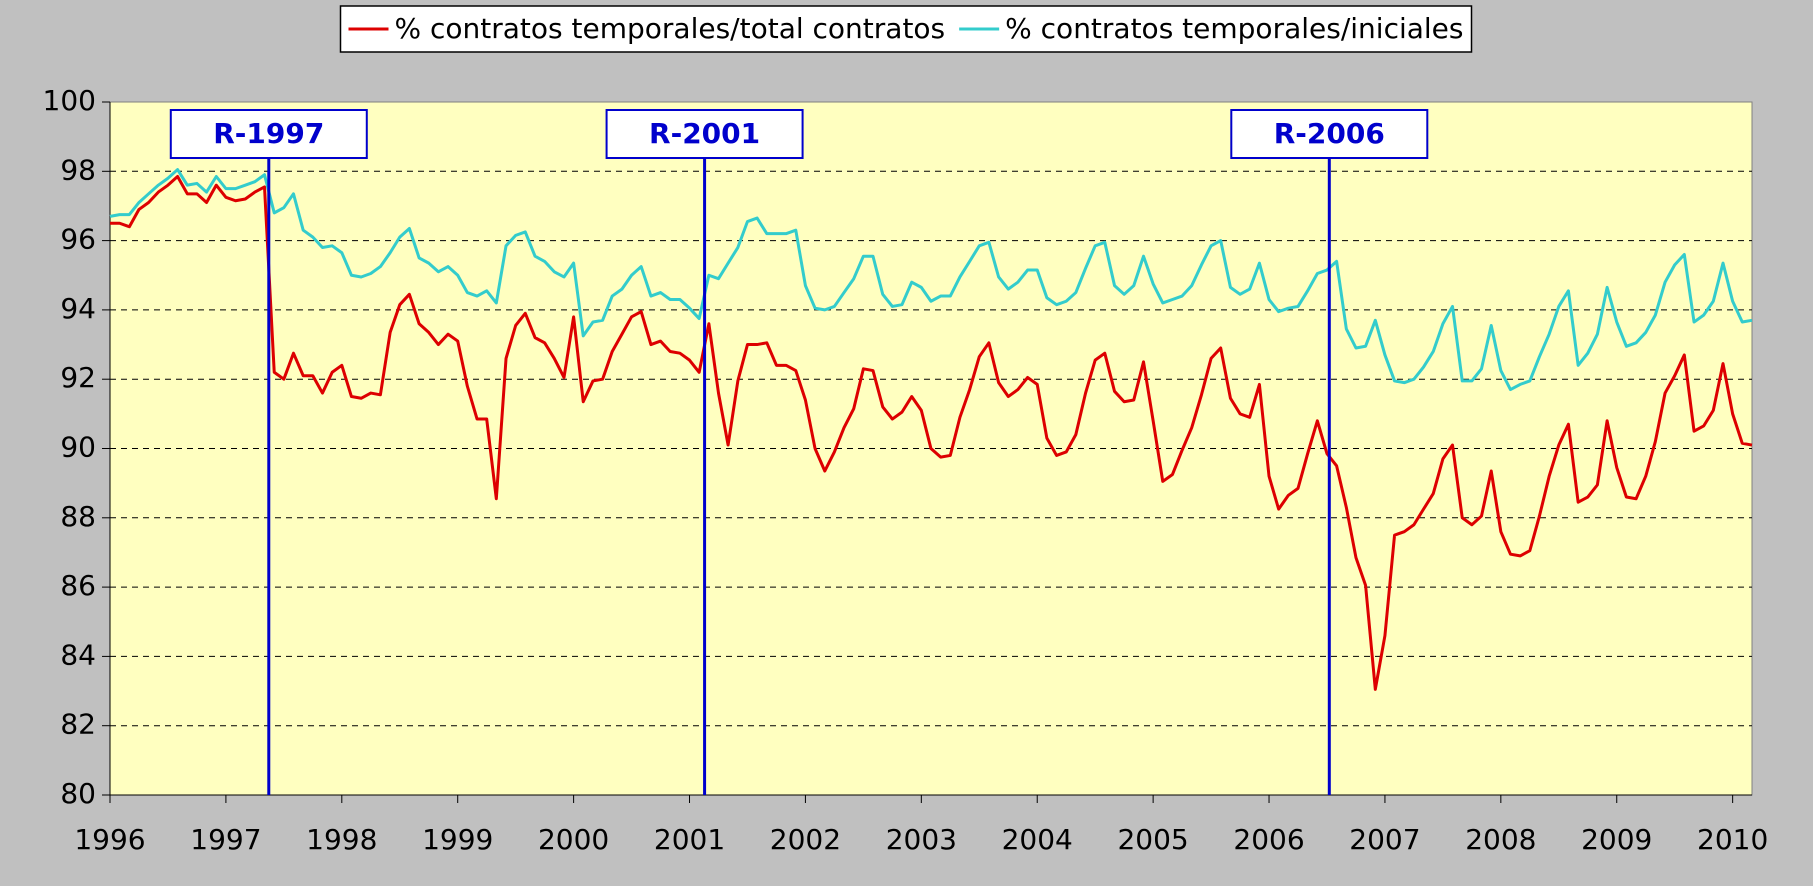  I want to click on x-tick-label: 2008, so click(1500, 839).